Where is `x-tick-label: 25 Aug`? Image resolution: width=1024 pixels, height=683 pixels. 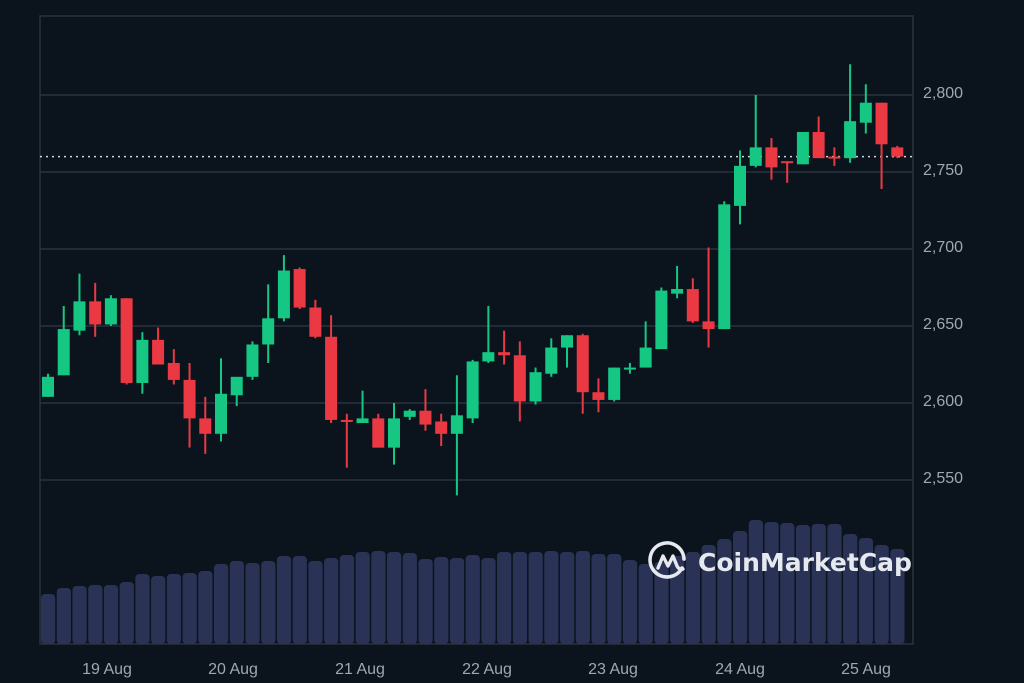 x-tick-label: 25 Aug is located at coordinates (866, 669).